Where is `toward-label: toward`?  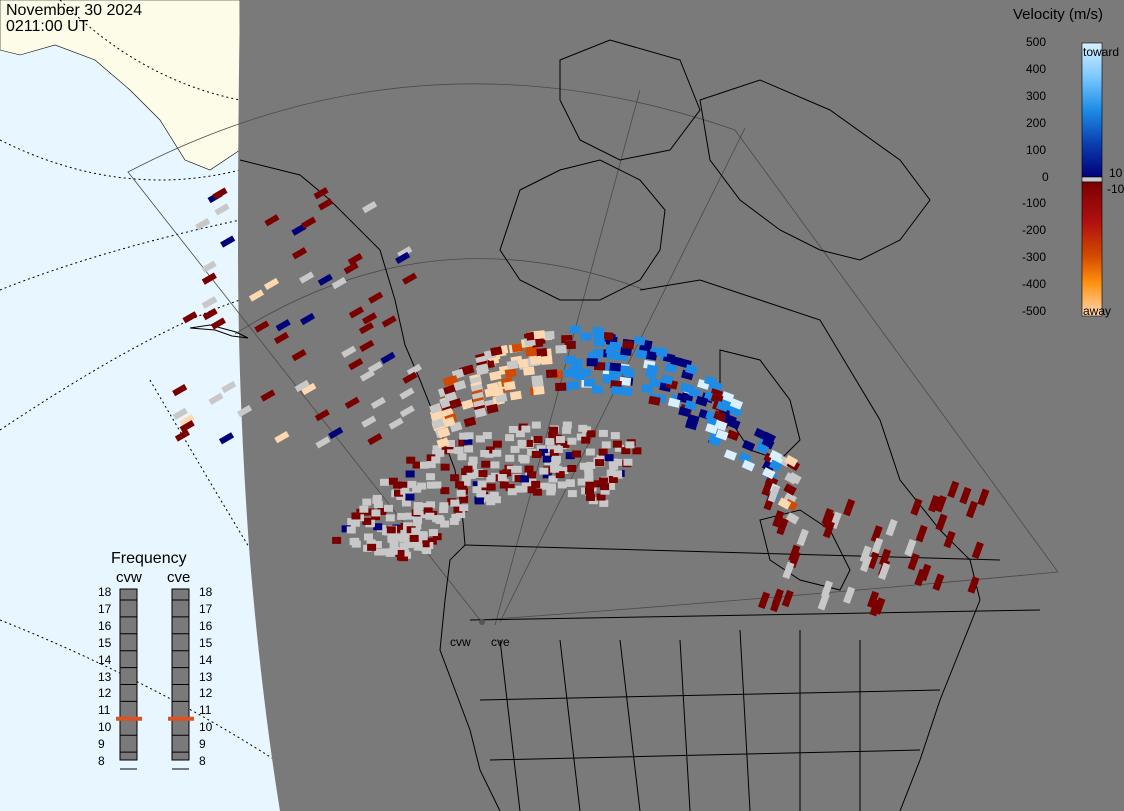
toward-label: toward is located at coordinates (1101, 52).